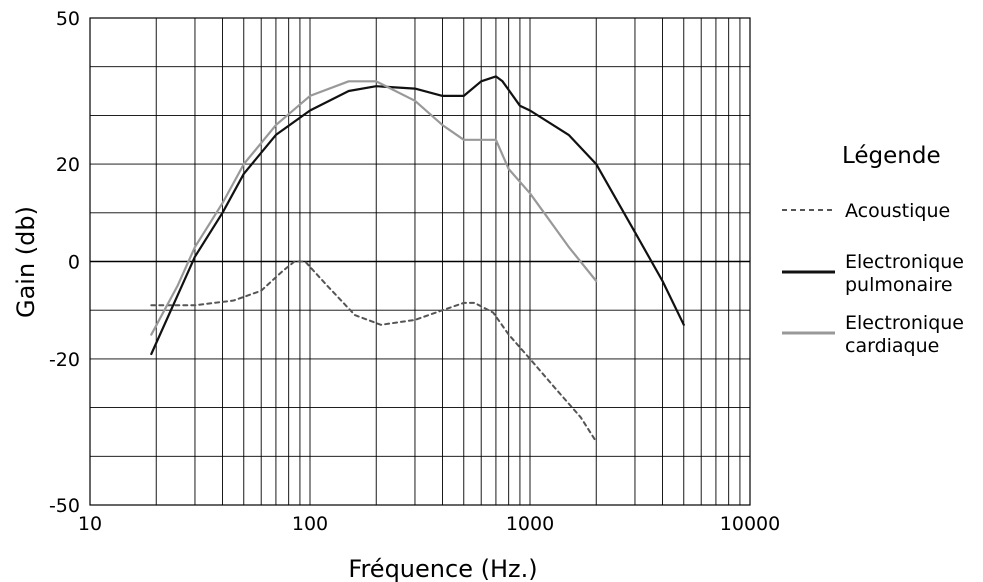 This screenshot has height=582, width=983. Describe the element at coordinates (90, 524) in the screenshot. I see `x-tick-label: 10` at that location.